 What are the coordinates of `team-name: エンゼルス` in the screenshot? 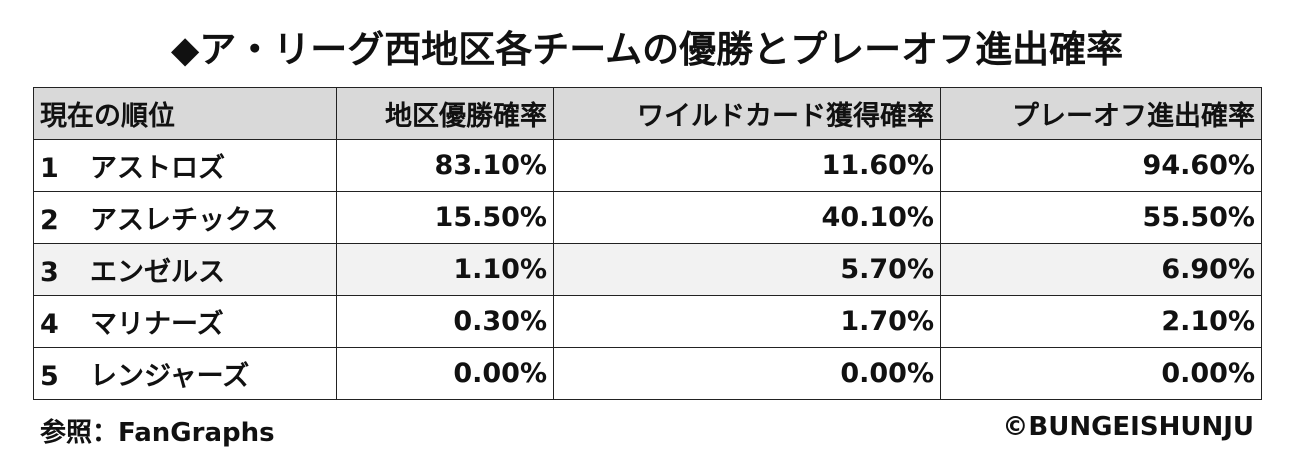 It's located at (157, 272).